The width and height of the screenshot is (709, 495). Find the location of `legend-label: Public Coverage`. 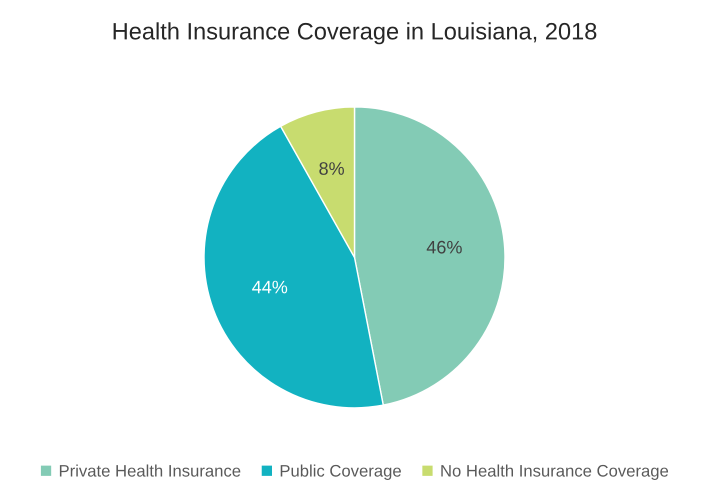

legend-label: Public Coverage is located at coordinates (340, 472).